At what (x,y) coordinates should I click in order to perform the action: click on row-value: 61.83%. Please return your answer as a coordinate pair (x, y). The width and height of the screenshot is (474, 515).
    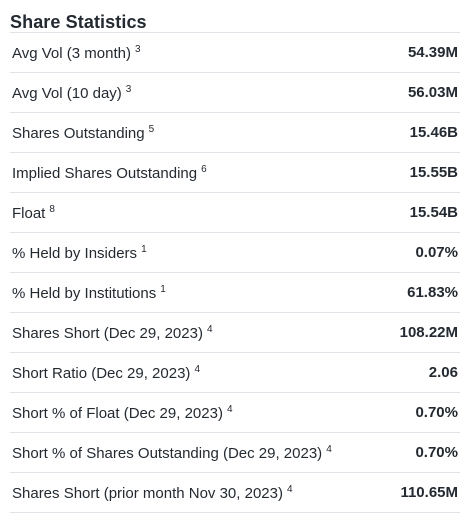
    Looking at the image, I should click on (432, 292).